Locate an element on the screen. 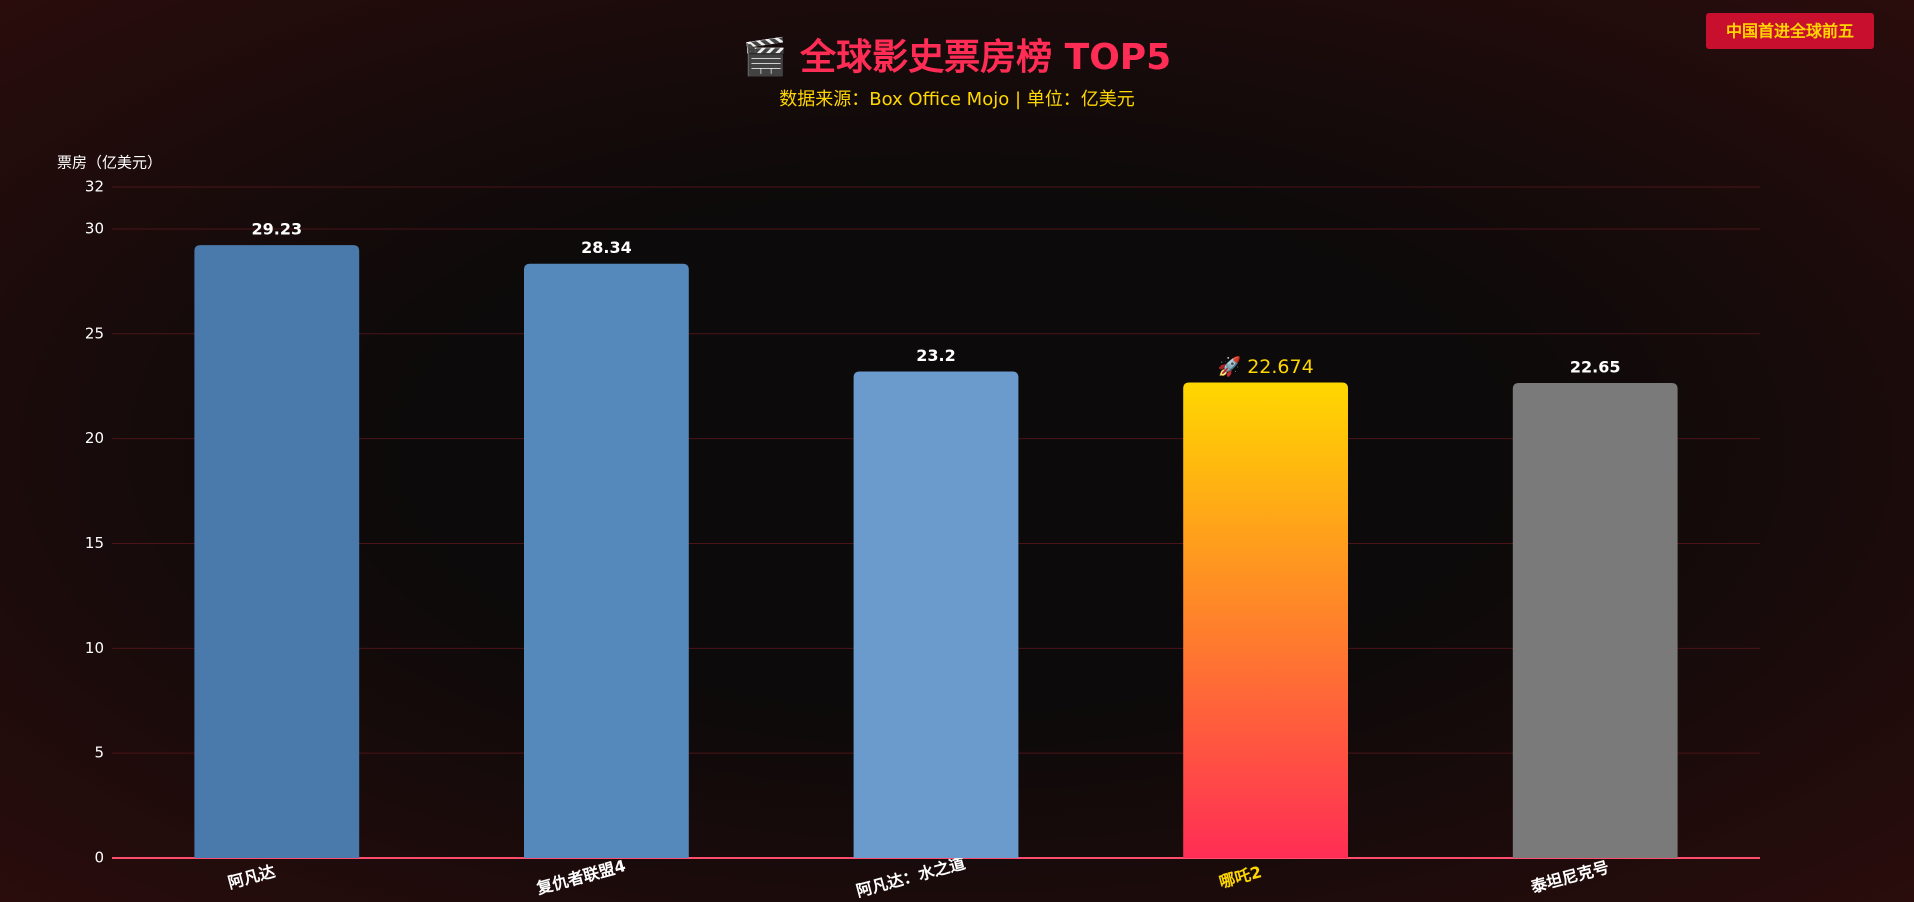 Image resolution: width=1914 pixels, height=902 pixels. x-tick-label: 阿凡达：水之道 is located at coordinates (910, 876).